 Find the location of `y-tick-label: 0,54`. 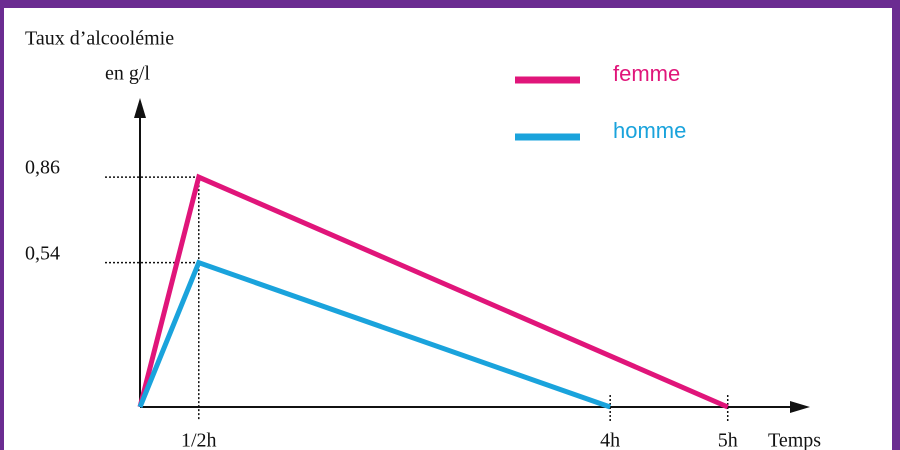

y-tick-label: 0,54 is located at coordinates (42, 253).